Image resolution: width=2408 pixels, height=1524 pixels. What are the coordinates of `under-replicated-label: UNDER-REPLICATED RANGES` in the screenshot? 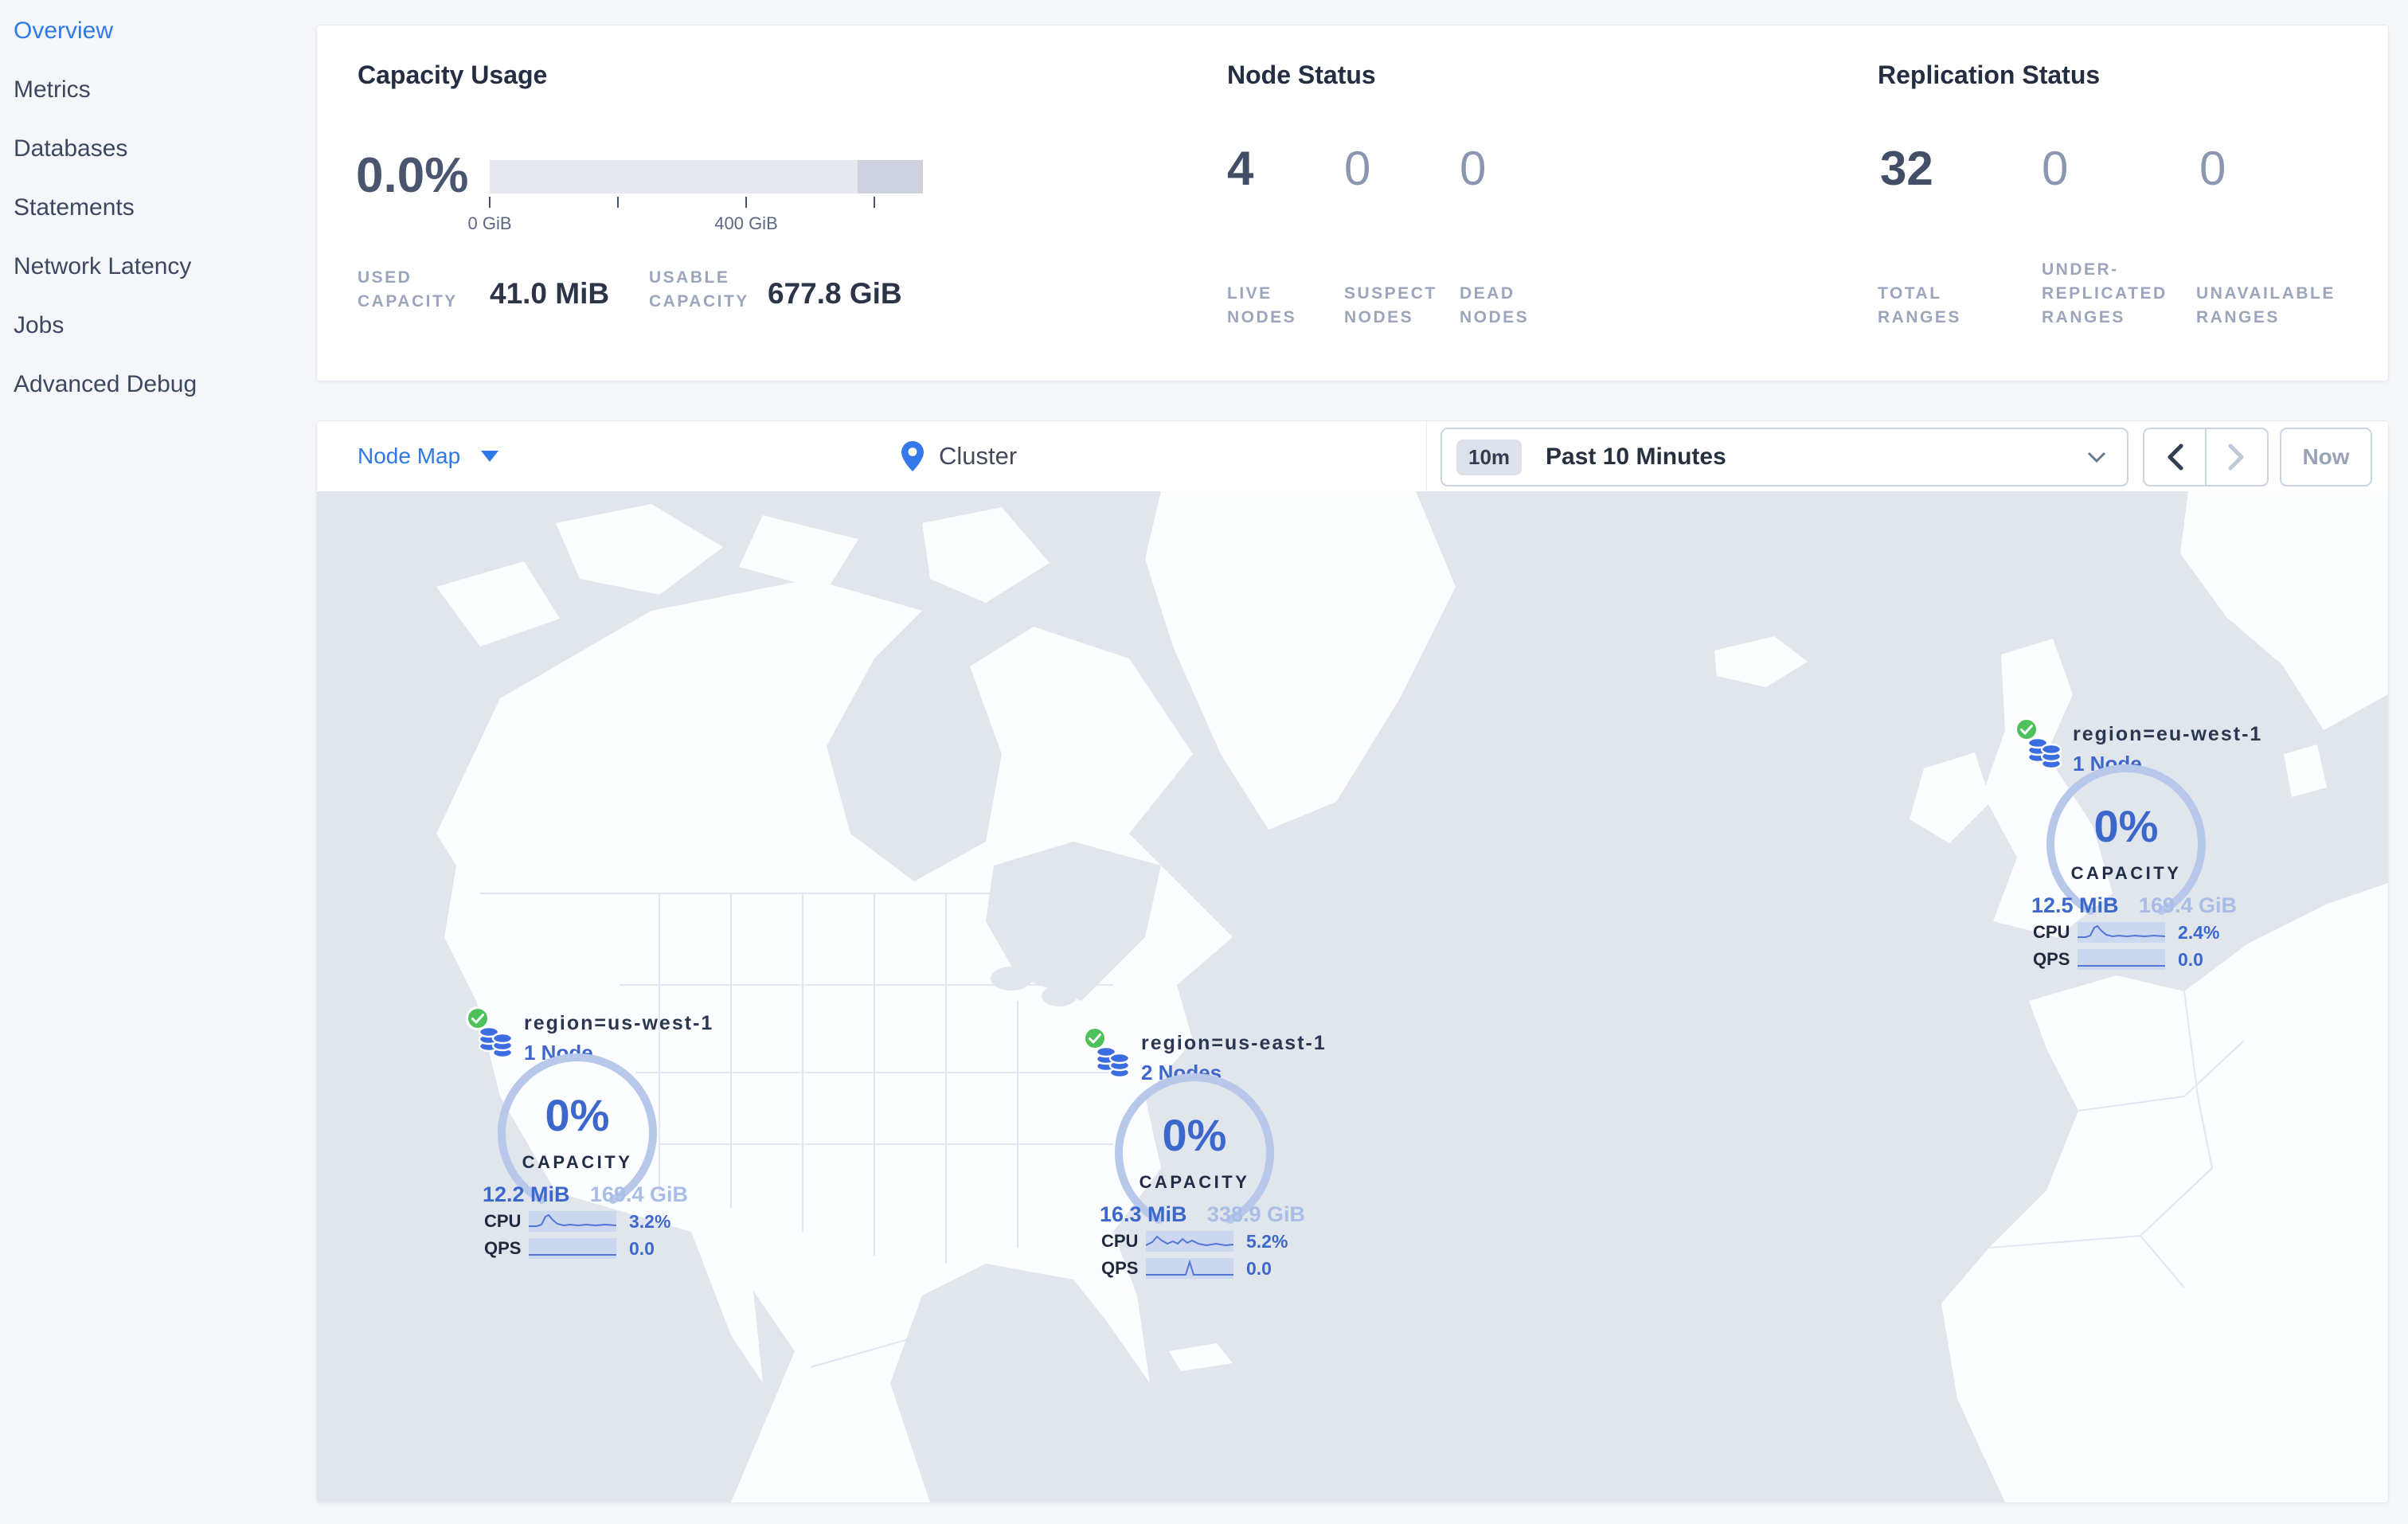 It's located at (2105, 293).